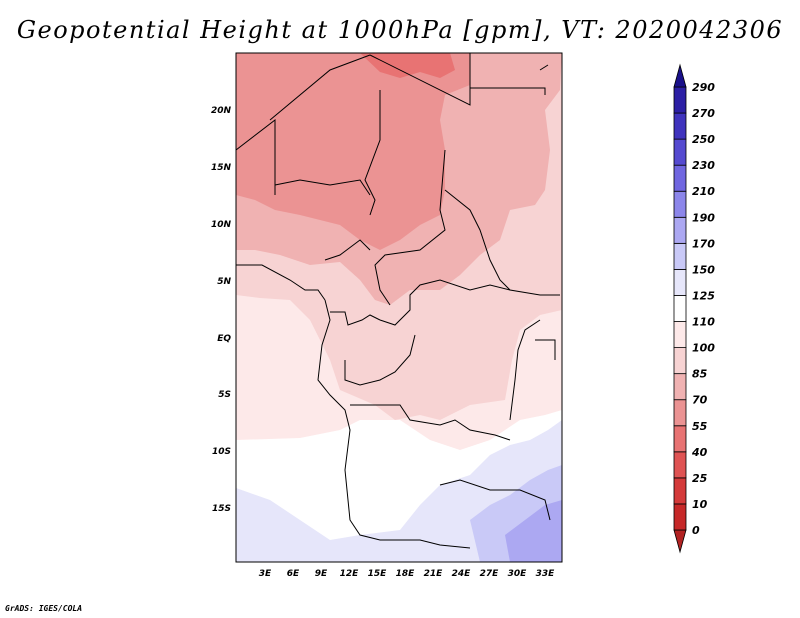 The width and height of the screenshot is (800, 618). Describe the element at coordinates (221, 452) in the screenshot. I see `lat-tick-label: 10S` at that location.